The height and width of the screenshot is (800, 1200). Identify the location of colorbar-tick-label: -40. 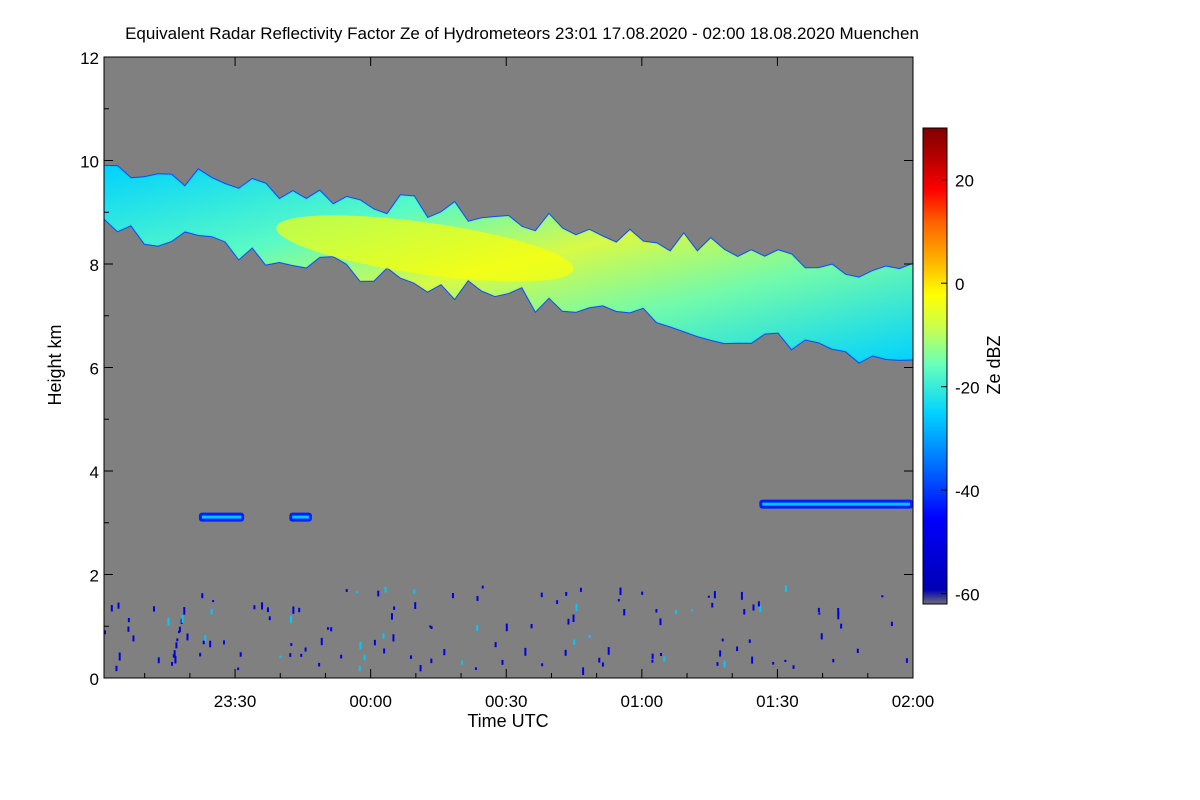
(967, 491).